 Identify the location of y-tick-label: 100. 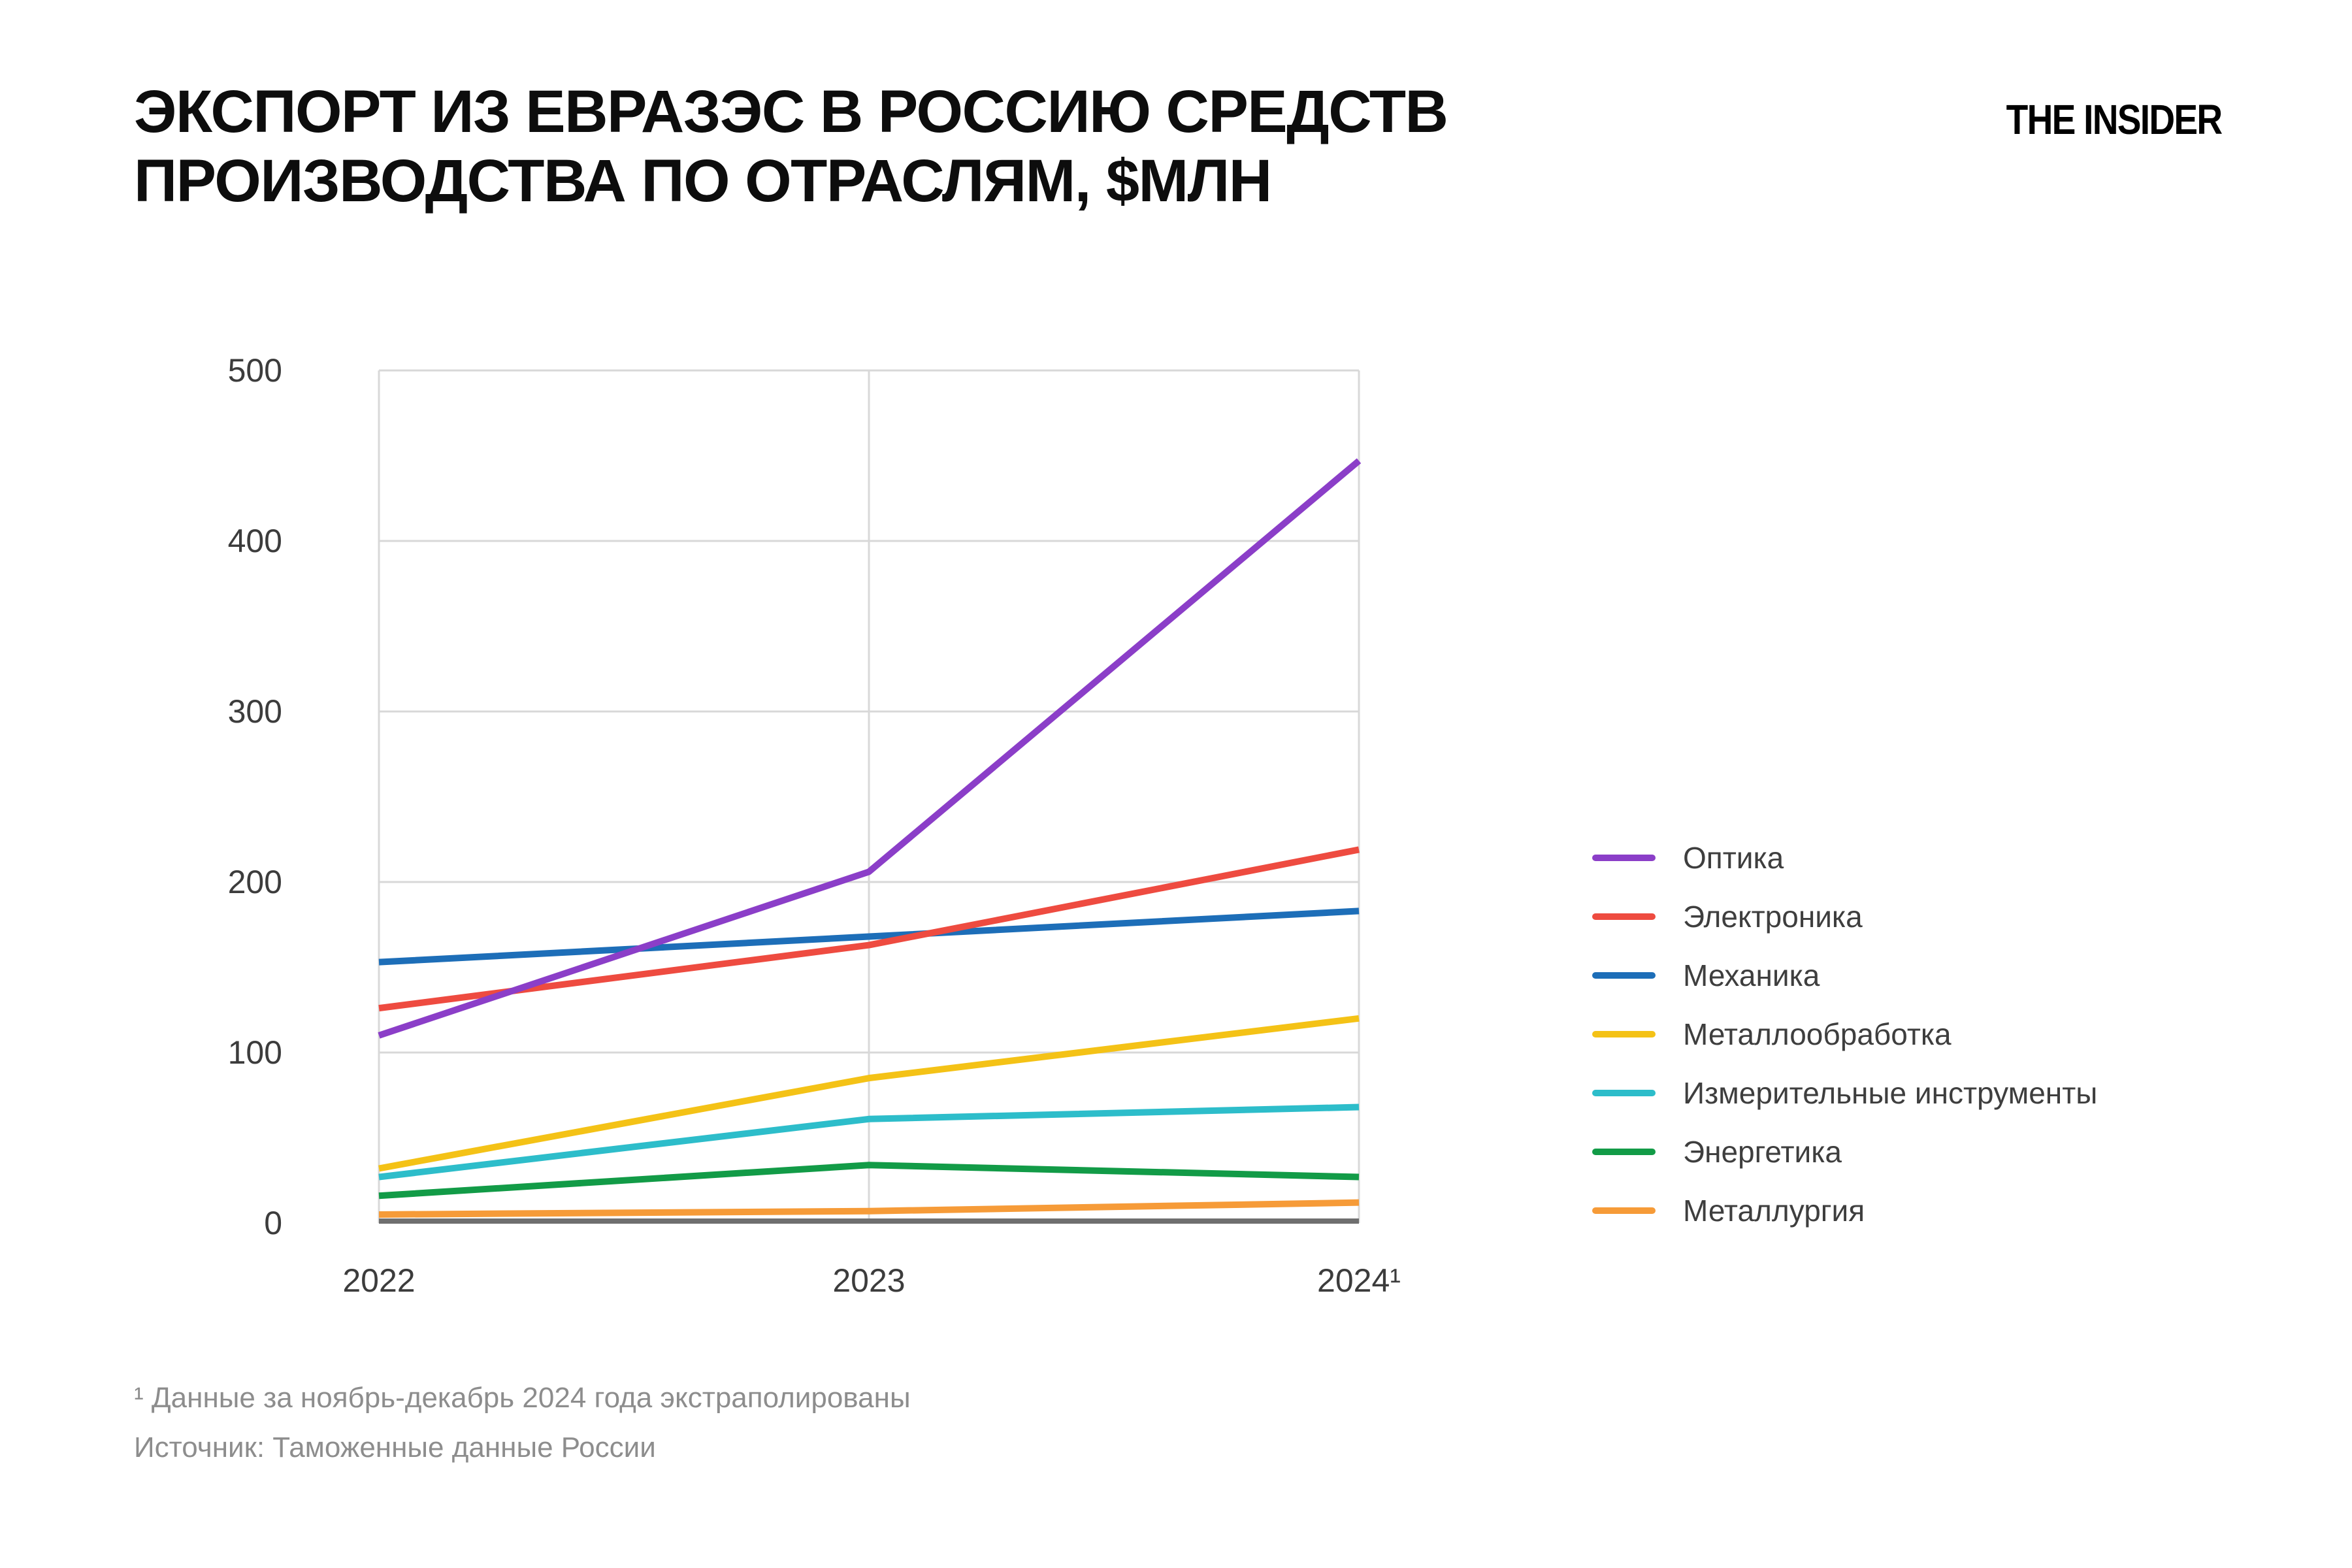
(254, 1052).